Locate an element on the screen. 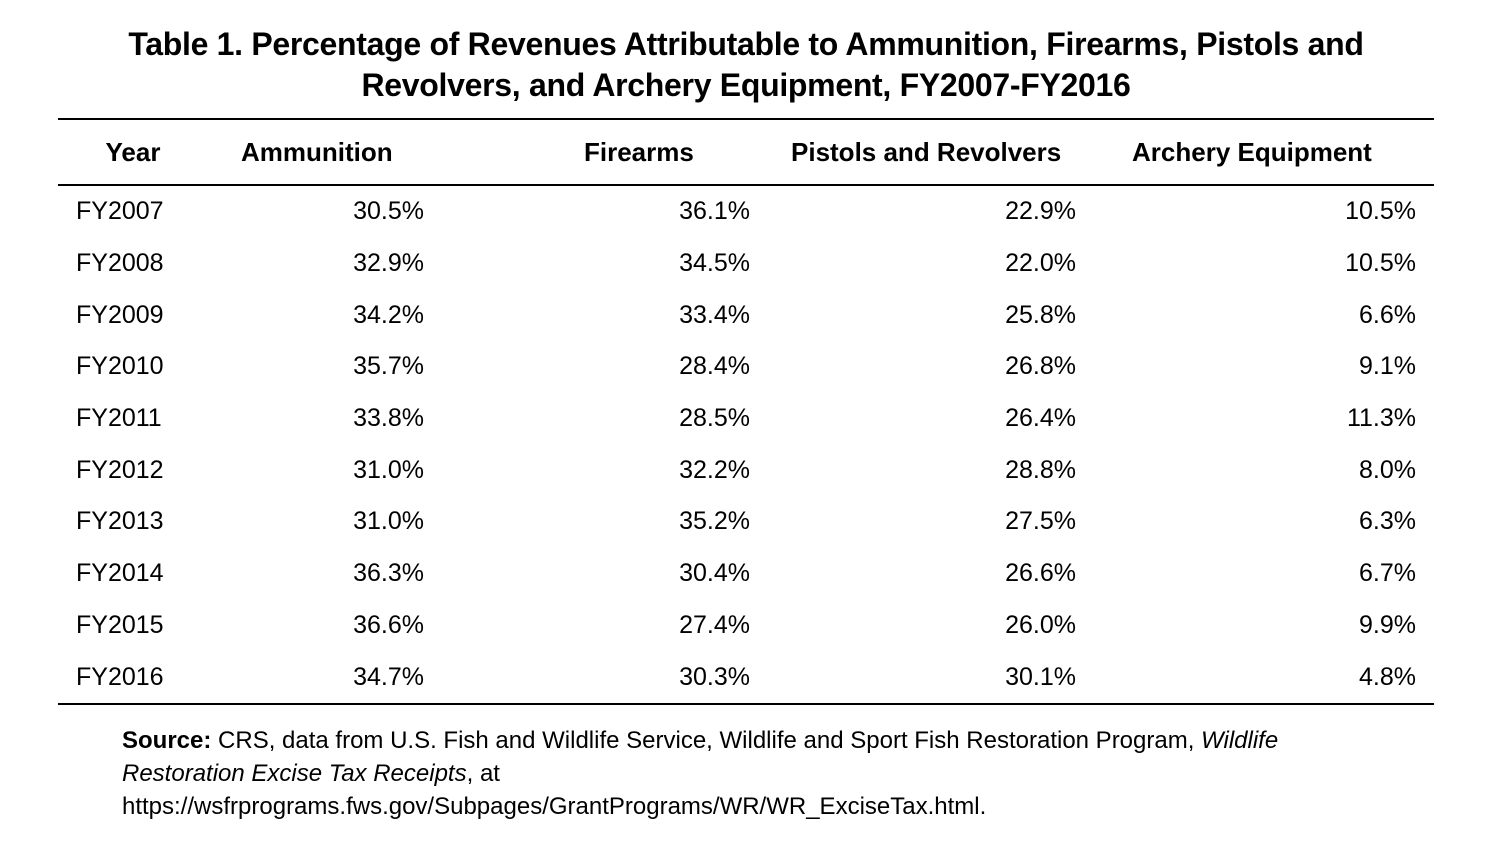 This screenshot has height=844, width=1508. year-cell: FY2010 is located at coordinates (120, 366).